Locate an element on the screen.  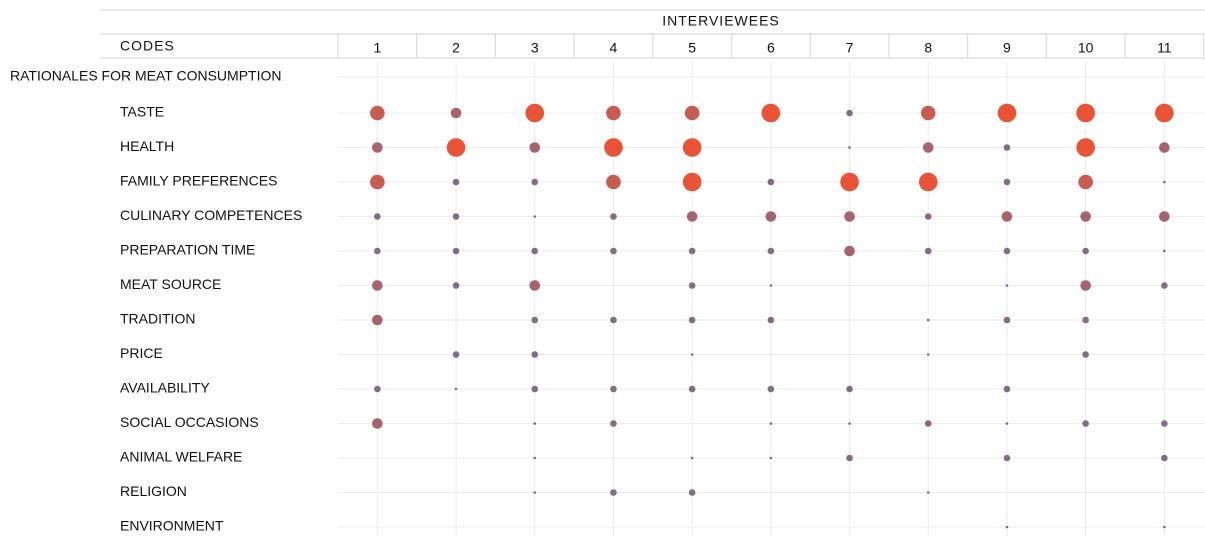
row-label: CULINARY COMPETENCES is located at coordinates (211, 215).